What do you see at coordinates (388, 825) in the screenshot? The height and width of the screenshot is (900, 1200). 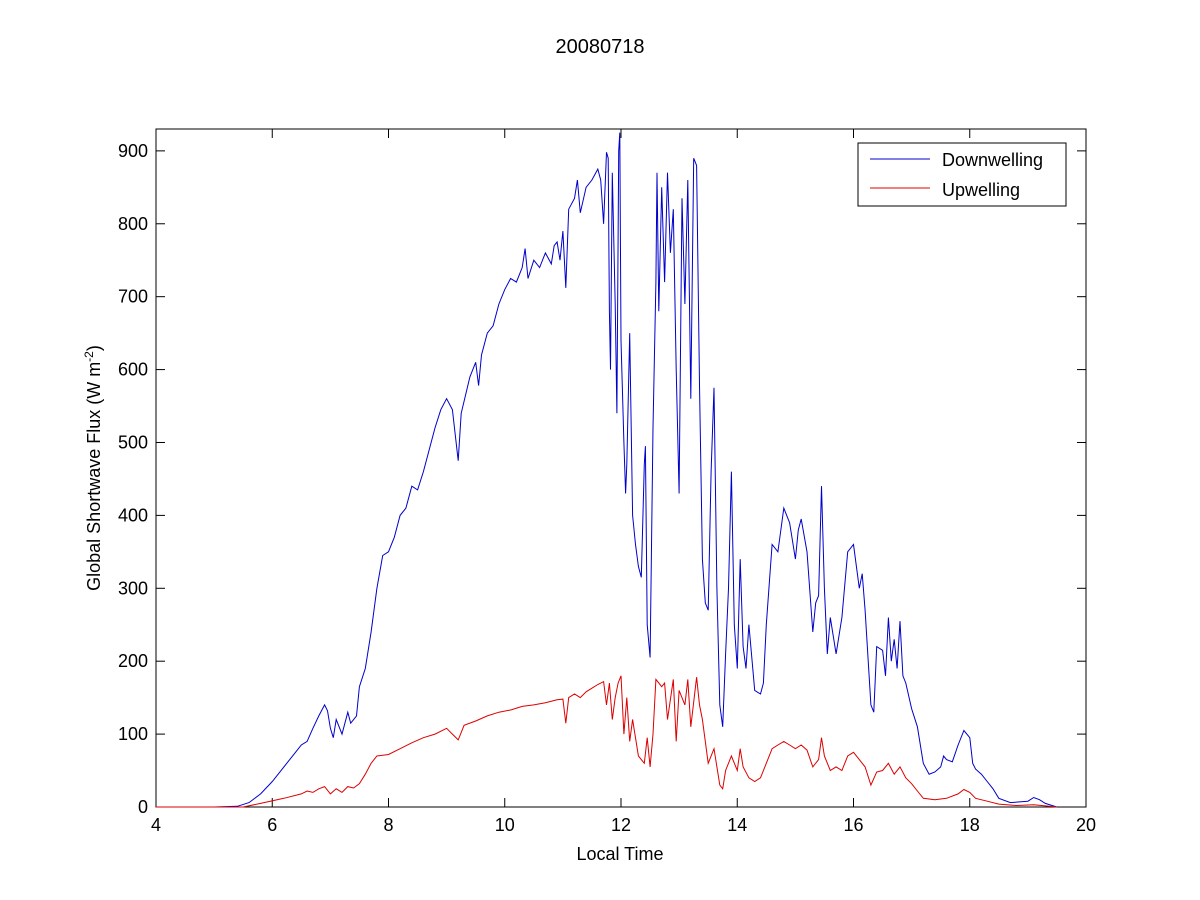 I see `x-tick-label: 8` at bounding box center [388, 825].